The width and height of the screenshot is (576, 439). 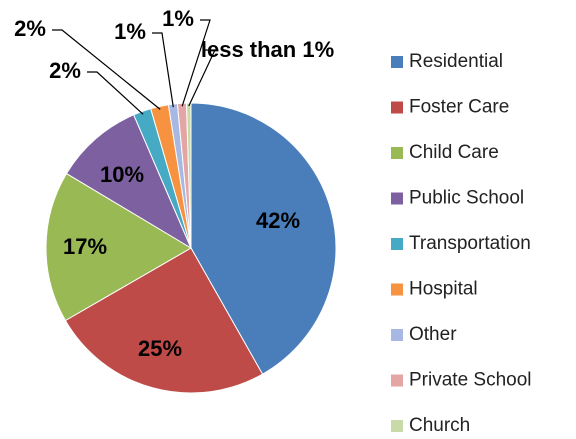 What do you see at coordinates (278, 220) in the screenshot?
I see `data-label: 42%` at bounding box center [278, 220].